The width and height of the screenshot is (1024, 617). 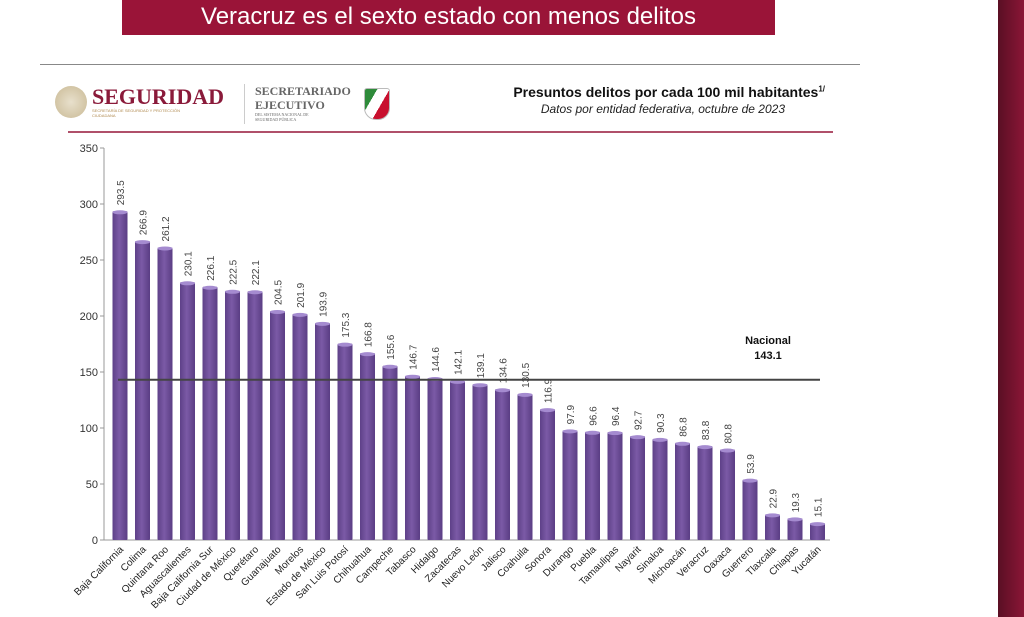 What do you see at coordinates (751, 464) in the screenshot?
I see `data-label: 53.9` at bounding box center [751, 464].